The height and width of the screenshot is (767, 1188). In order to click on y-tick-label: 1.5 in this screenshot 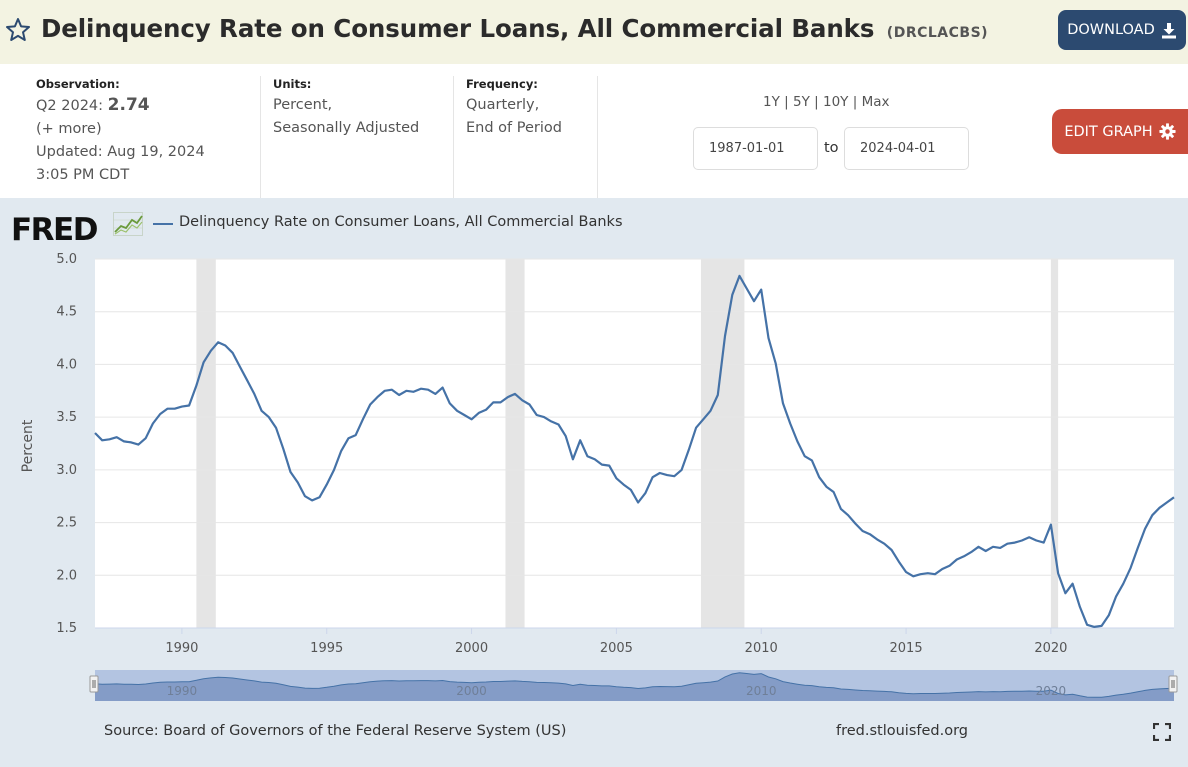, I will do `click(66, 628)`.